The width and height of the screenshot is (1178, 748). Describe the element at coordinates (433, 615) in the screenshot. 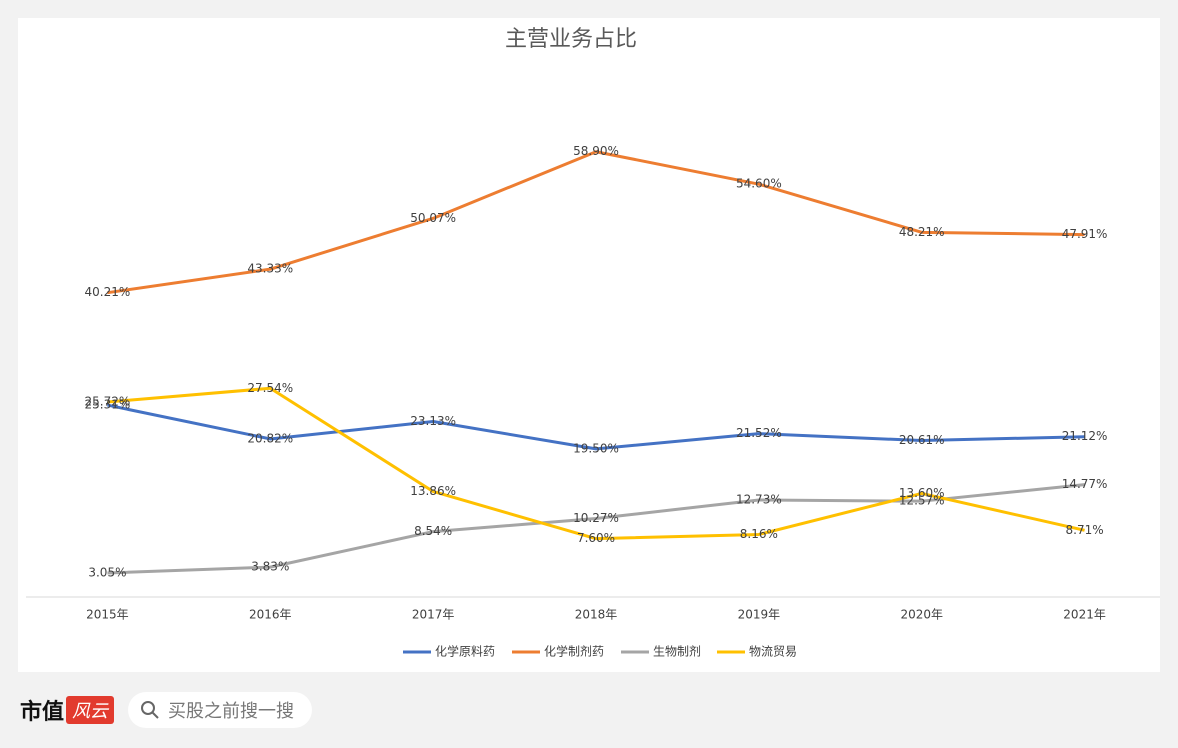

I see `x-tick-label: 2017年` at that location.